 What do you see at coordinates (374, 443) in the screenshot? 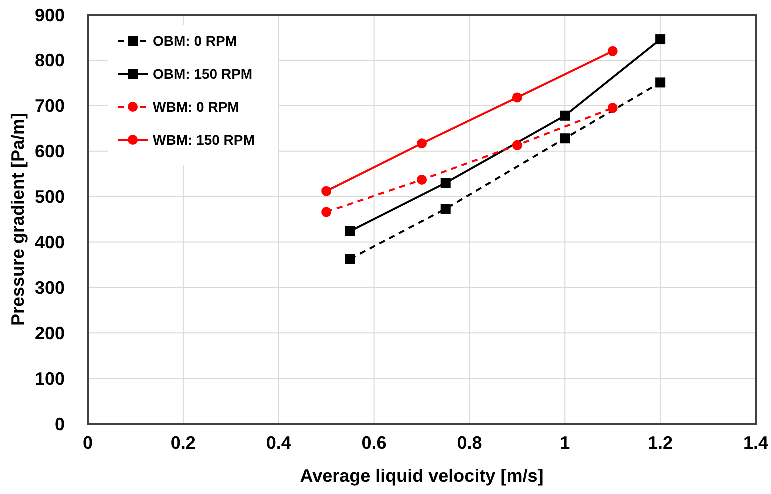
I see `x-tick-label: 0.6` at bounding box center [374, 443].